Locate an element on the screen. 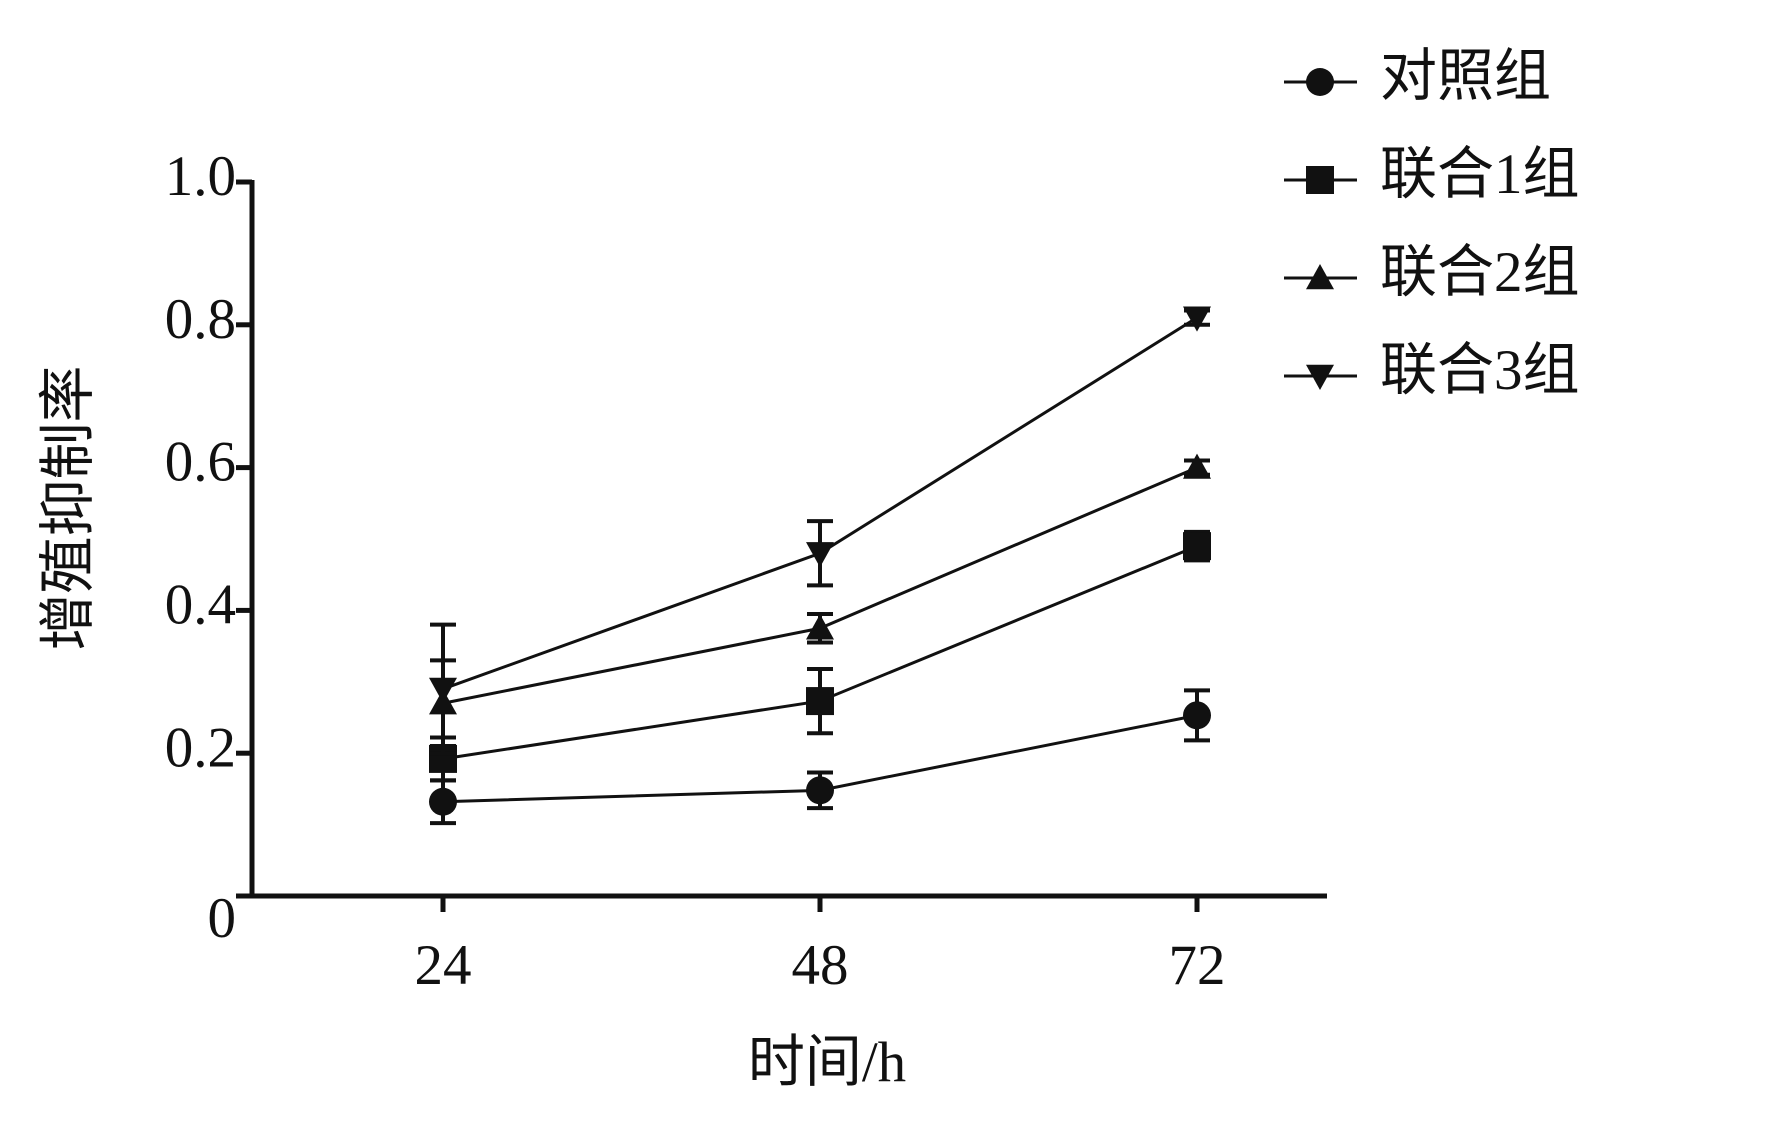  x-tick-label: 48 is located at coordinates (820, 965).